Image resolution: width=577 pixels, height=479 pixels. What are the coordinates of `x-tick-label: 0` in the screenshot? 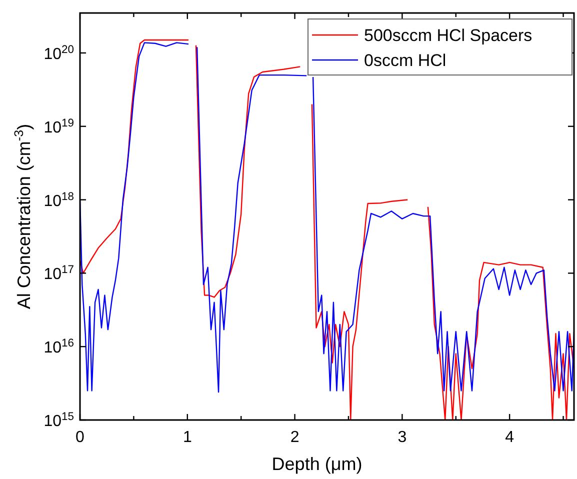 It's located at (80, 437).